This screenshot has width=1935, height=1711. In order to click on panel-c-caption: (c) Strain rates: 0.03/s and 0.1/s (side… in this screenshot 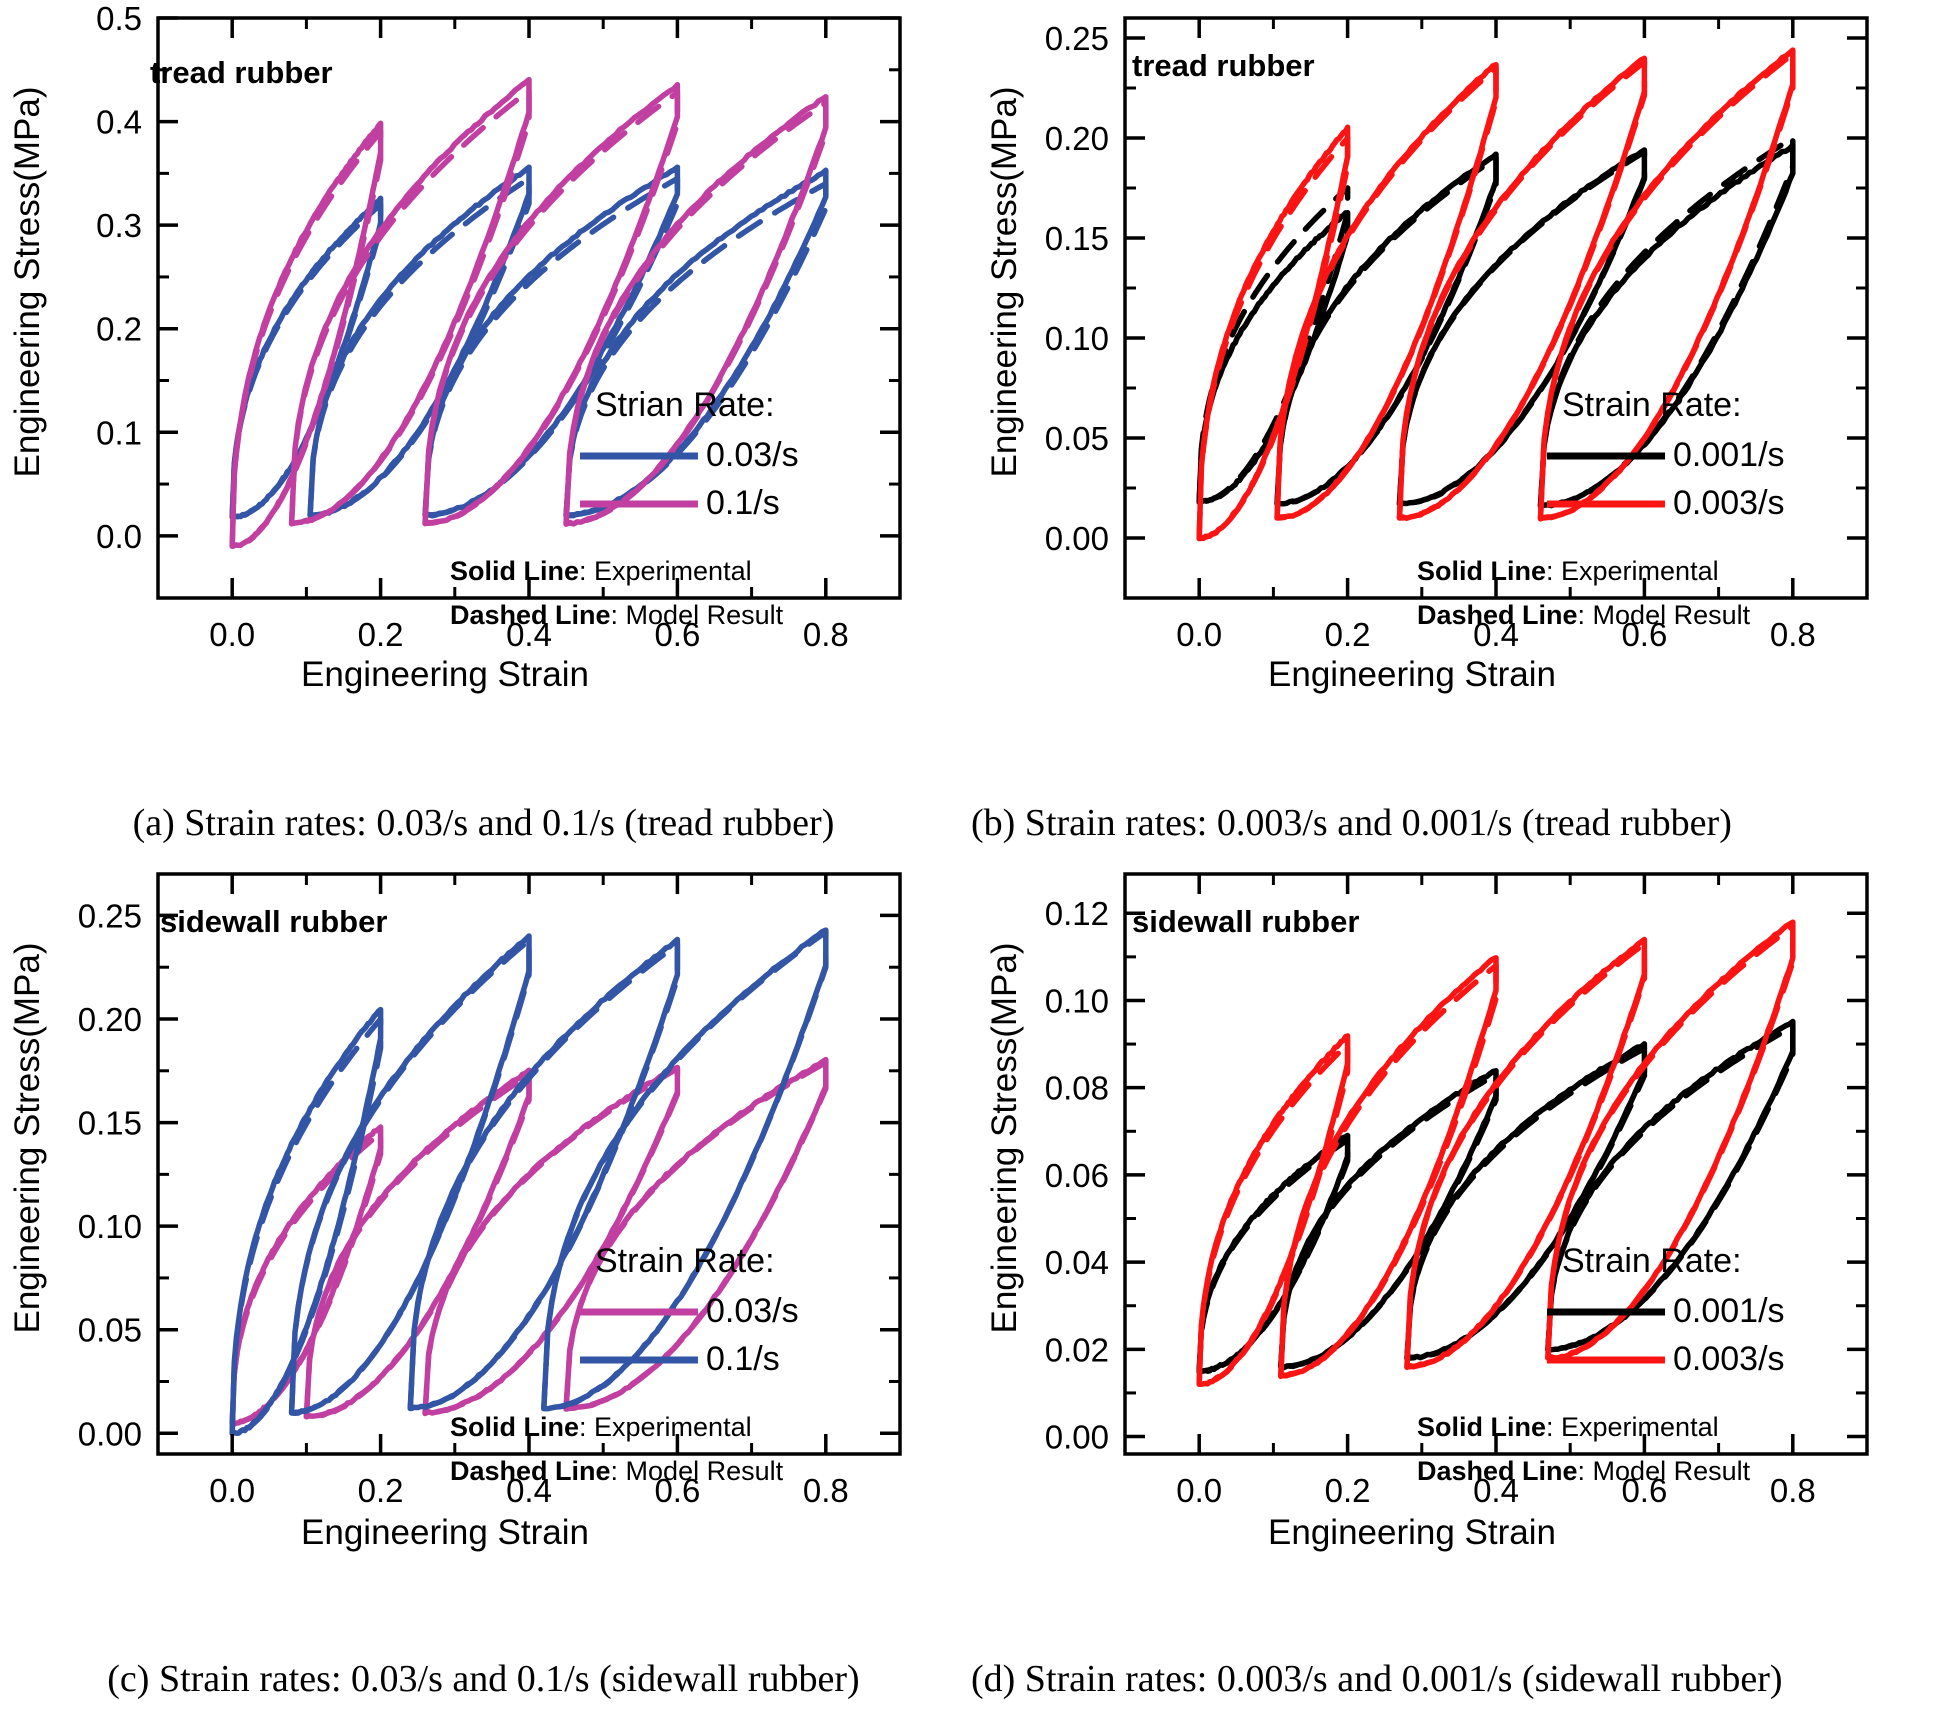, I will do `click(483, 1679)`.